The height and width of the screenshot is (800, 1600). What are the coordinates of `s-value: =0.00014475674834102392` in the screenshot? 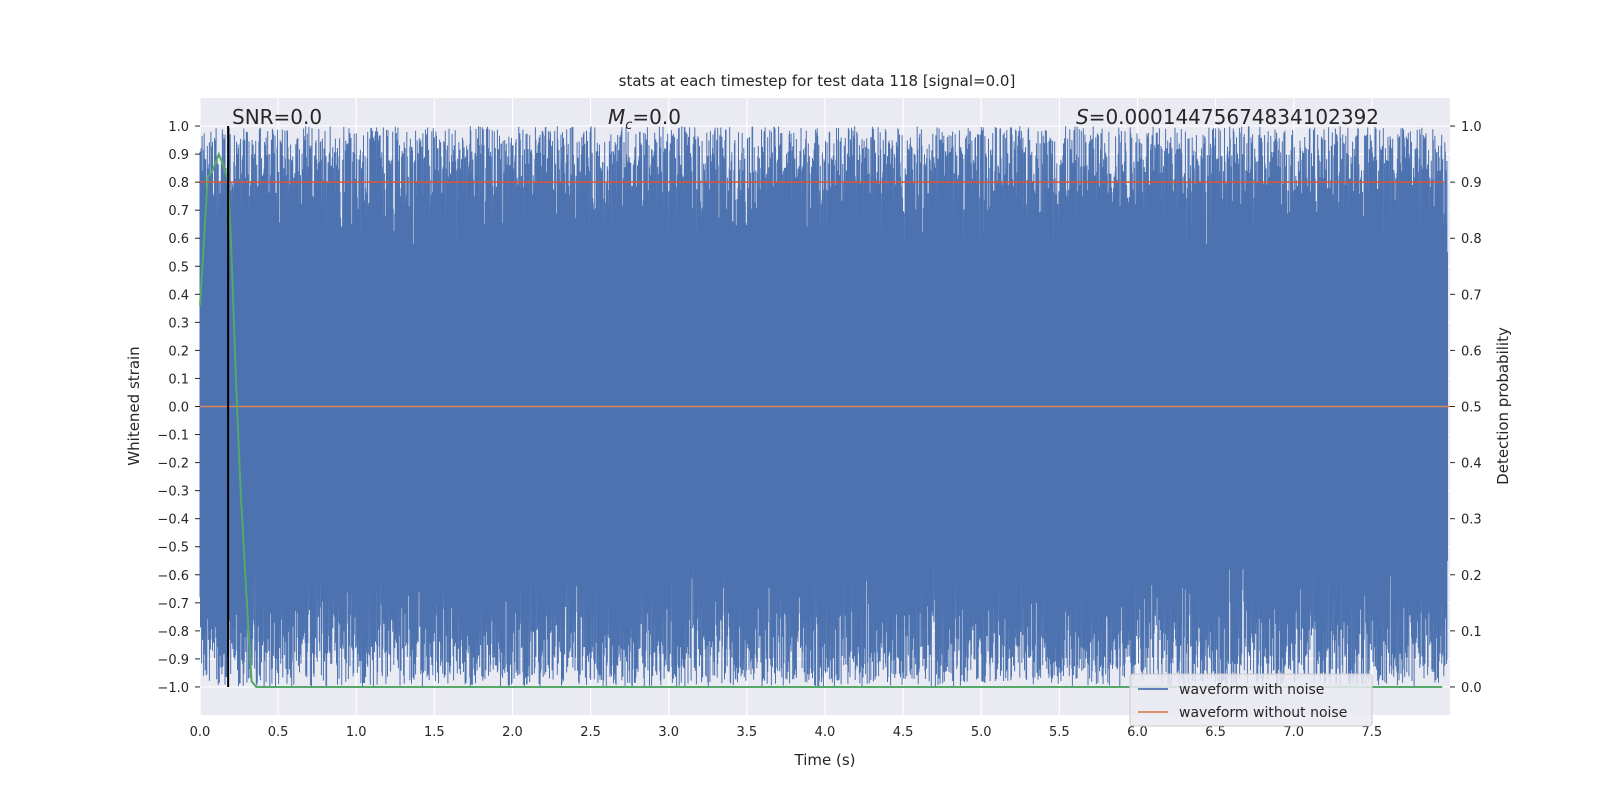 It's located at (1234, 117).